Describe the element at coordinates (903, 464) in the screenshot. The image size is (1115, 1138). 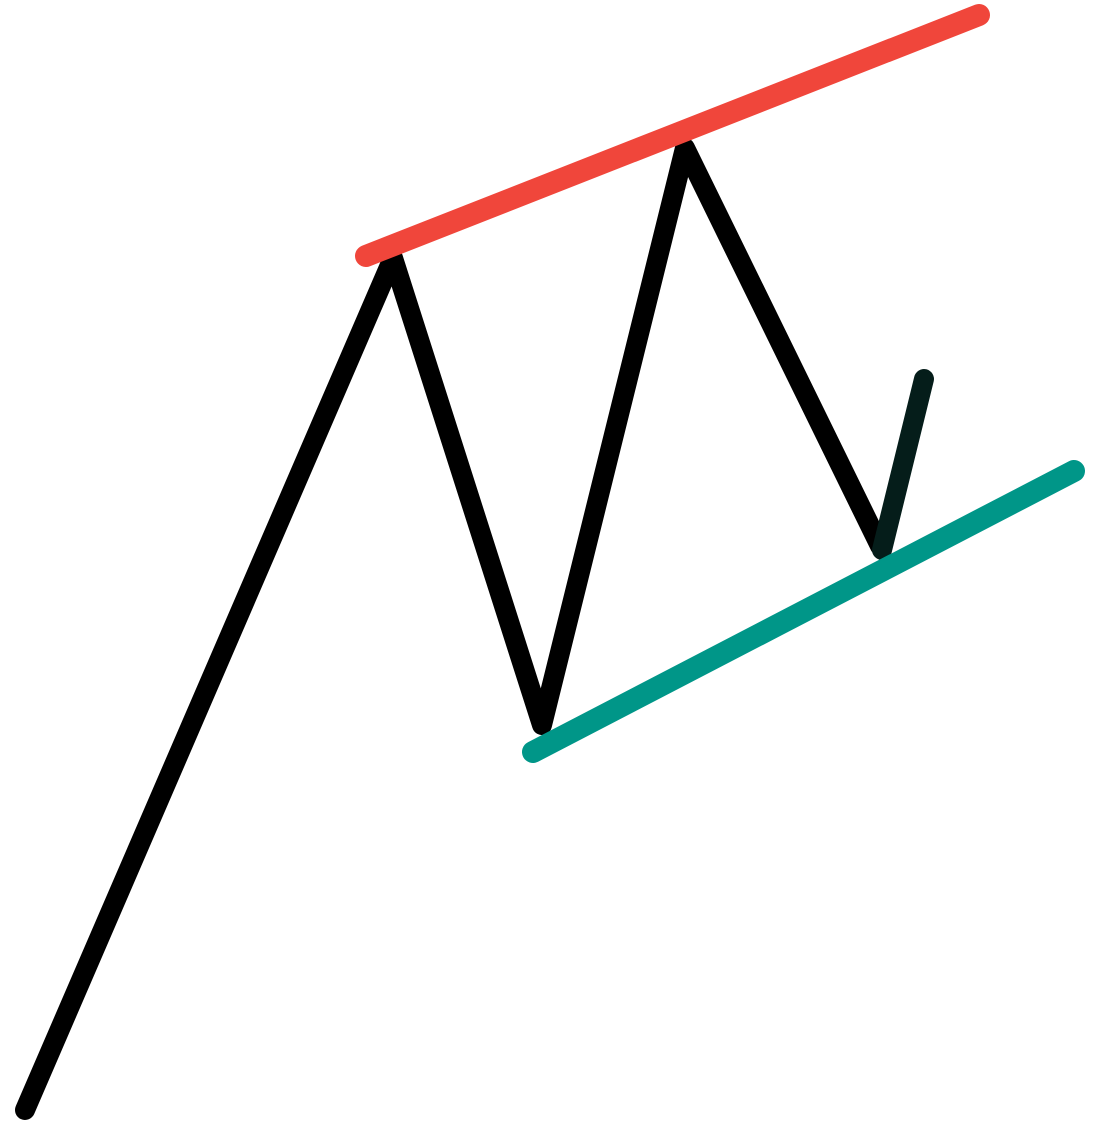
I see `breakdown-leg` at that location.